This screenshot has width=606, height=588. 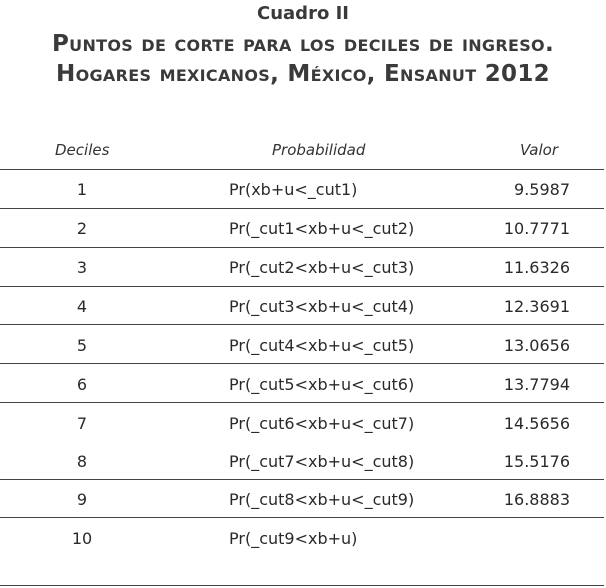 What do you see at coordinates (322, 345) in the screenshot?
I see `probability-cell: Pr(_cut4<xb+u<_cut5)` at bounding box center [322, 345].